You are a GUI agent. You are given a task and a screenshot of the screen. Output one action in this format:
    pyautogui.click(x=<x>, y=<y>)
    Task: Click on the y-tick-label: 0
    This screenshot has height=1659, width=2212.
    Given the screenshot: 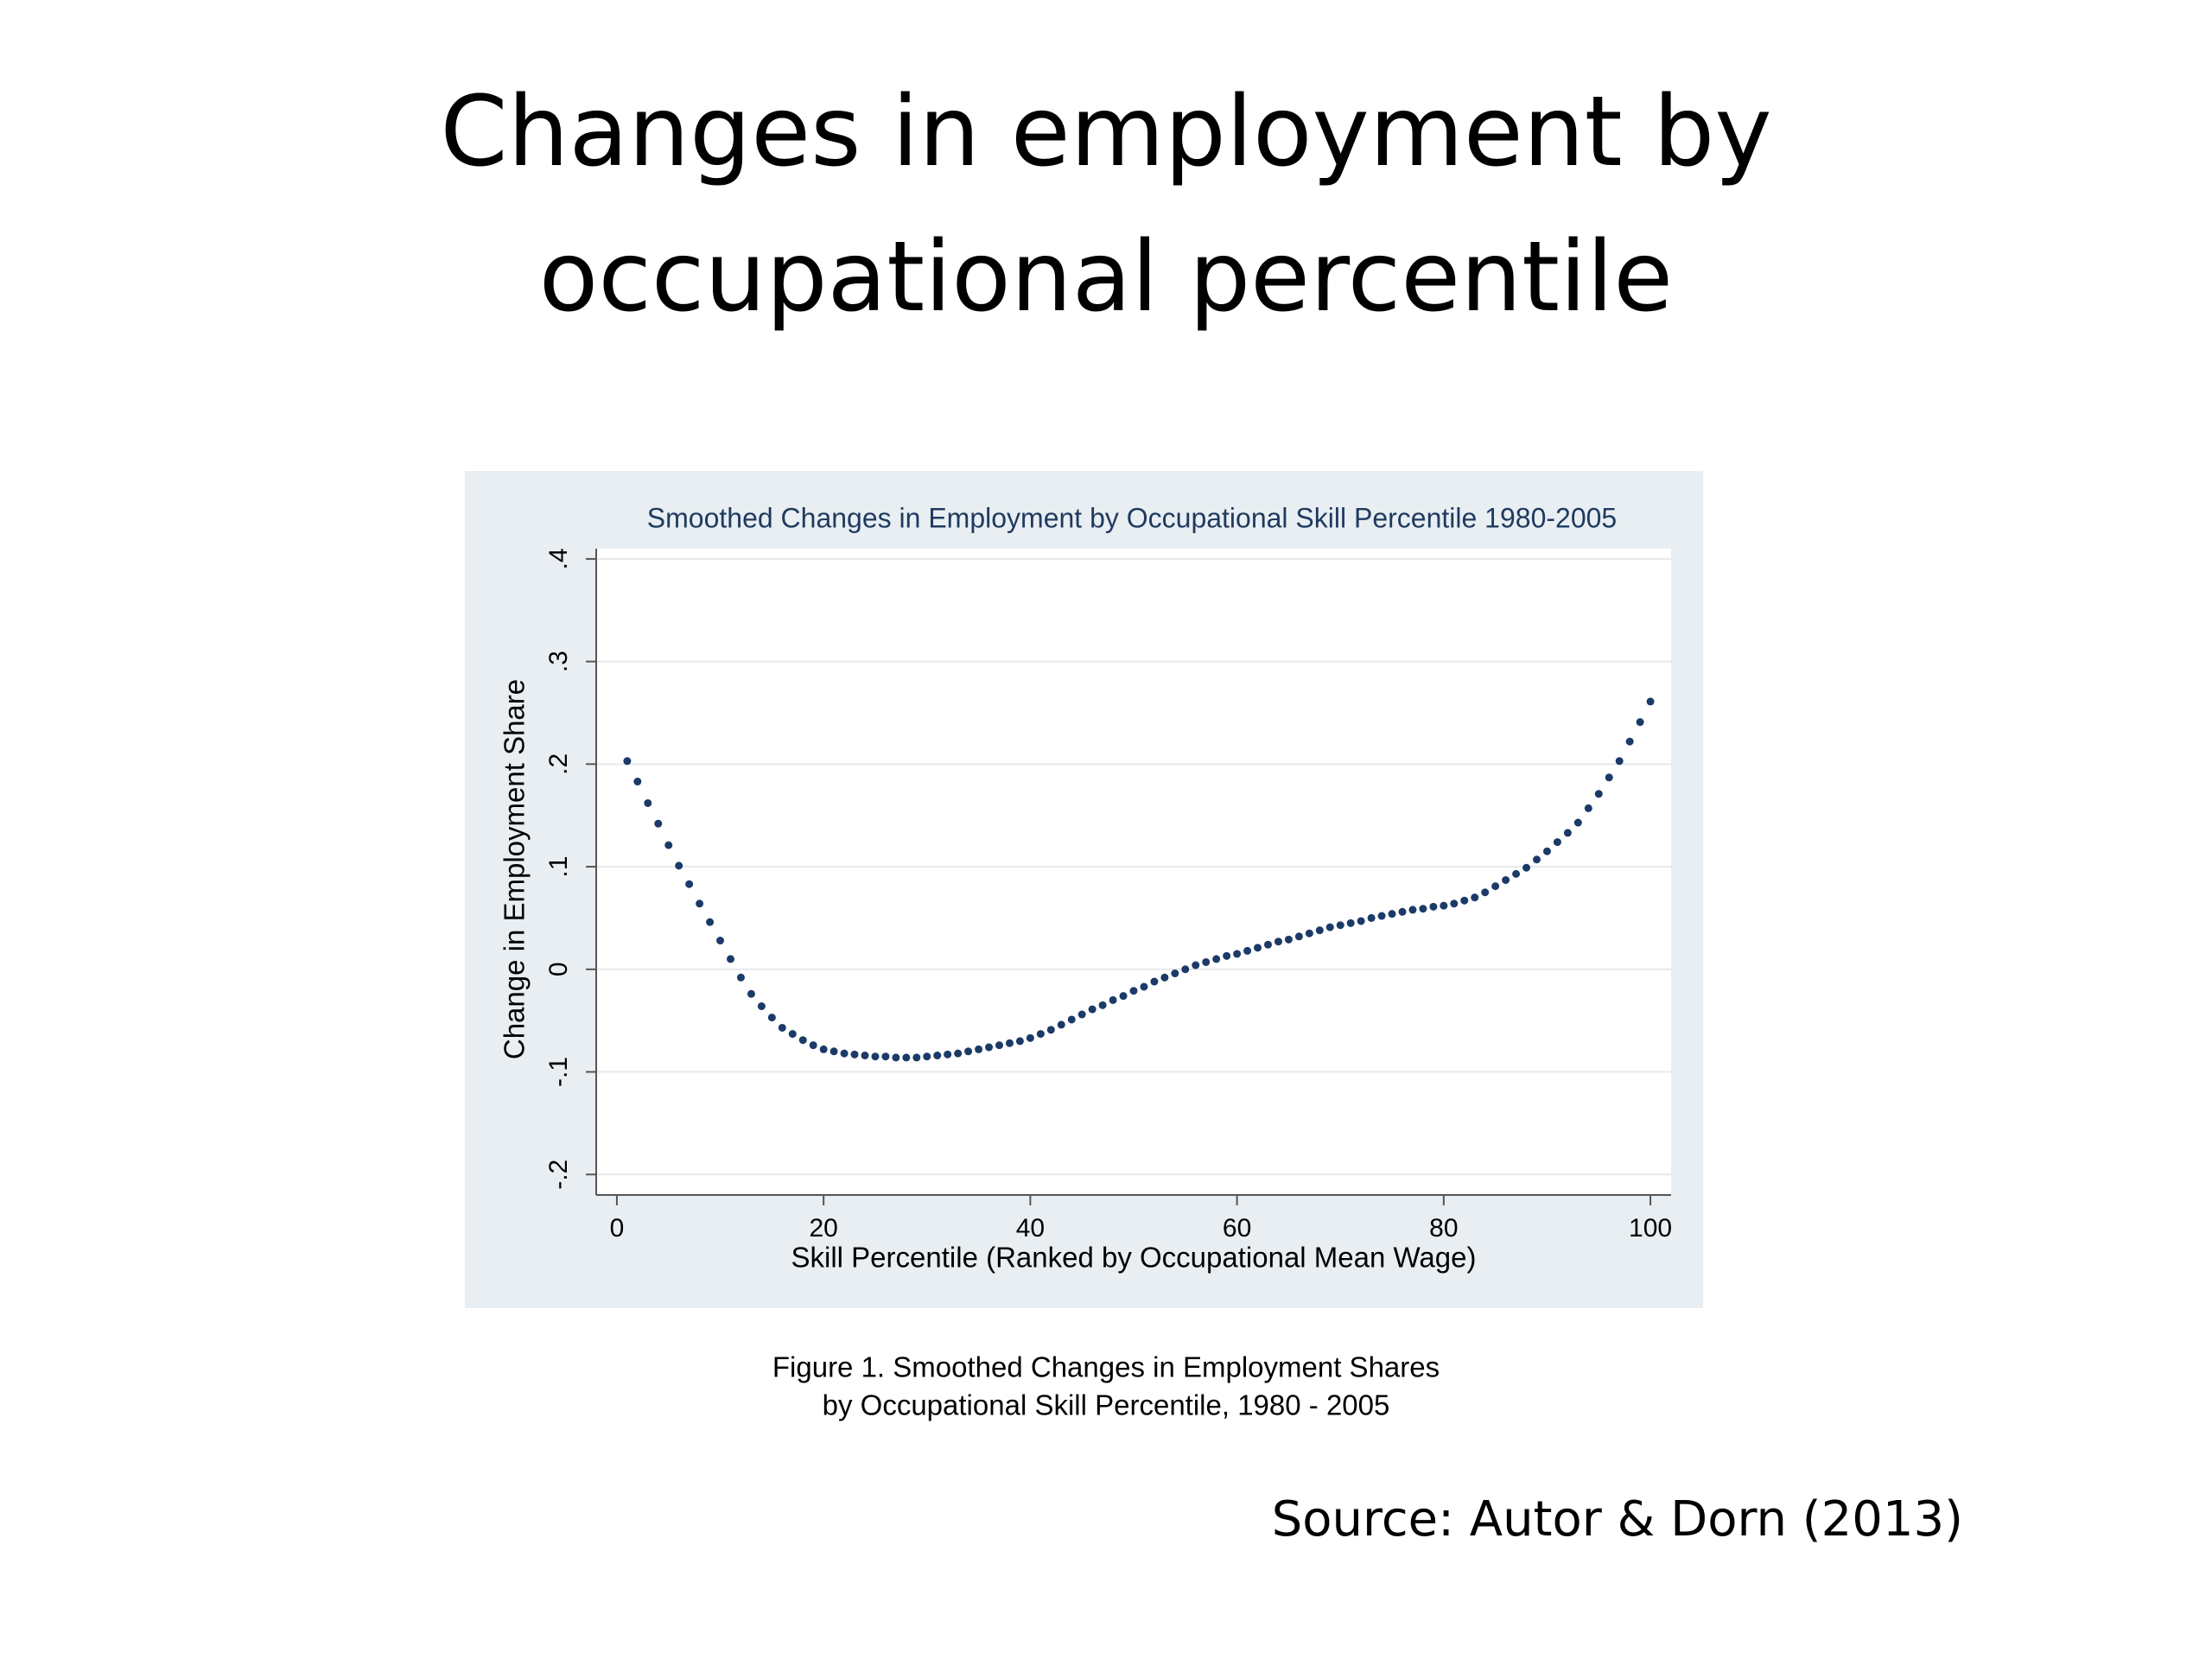 What is the action you would take?
    pyautogui.click(x=558, y=969)
    